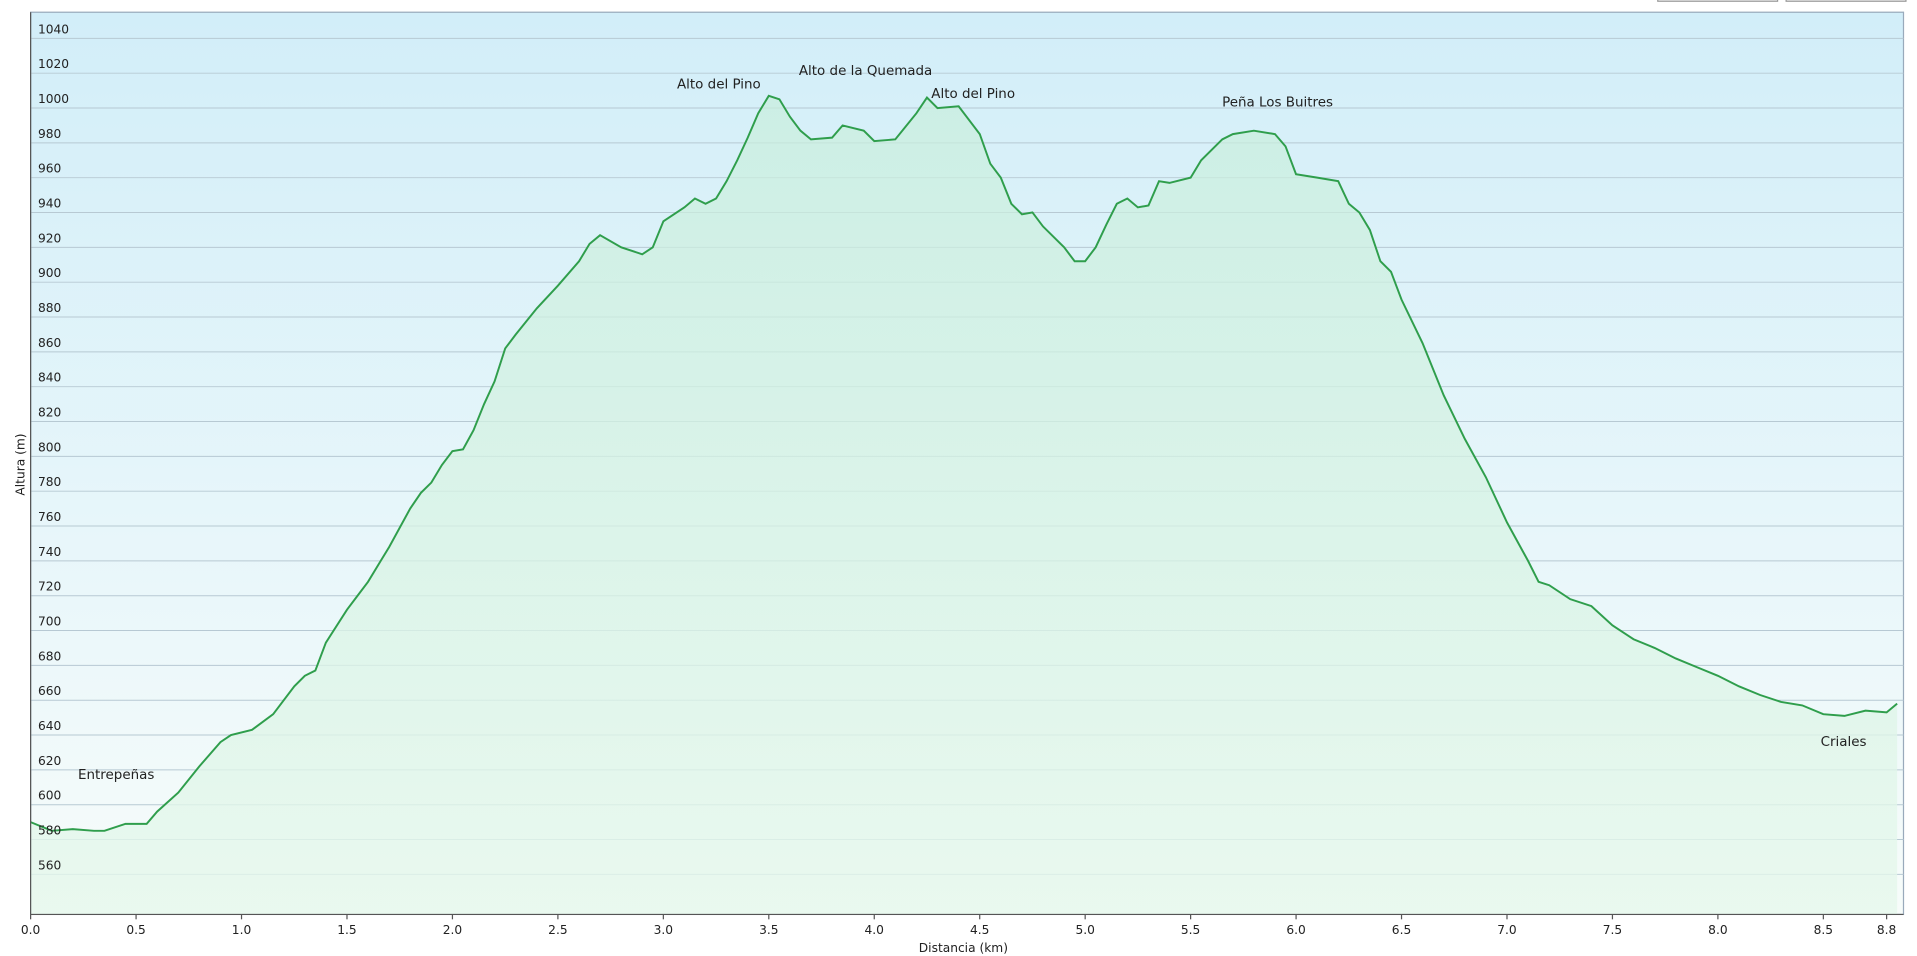 This screenshot has height=956, width=1917. Describe the element at coordinates (1190, 930) in the screenshot. I see `x-tick-label: 5.5` at that location.